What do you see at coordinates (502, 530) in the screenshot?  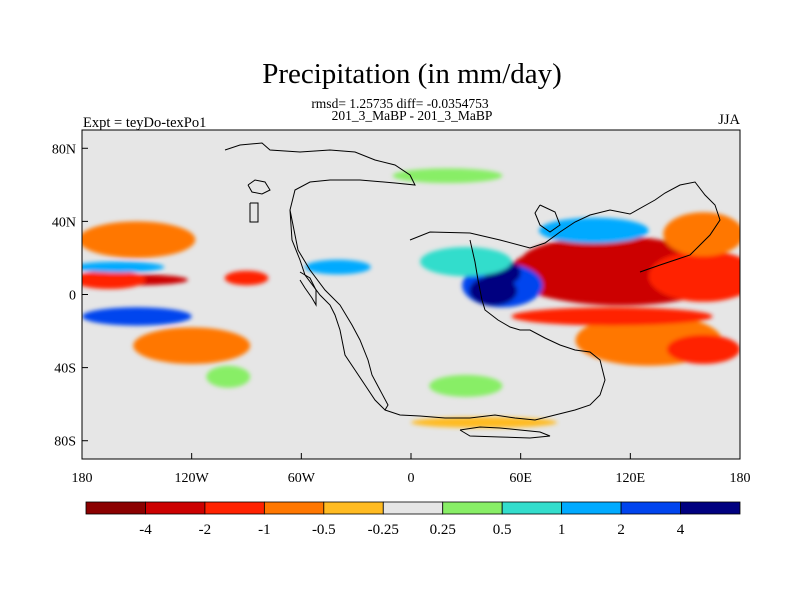 I see `colorbar-label: 0.5` at bounding box center [502, 530].